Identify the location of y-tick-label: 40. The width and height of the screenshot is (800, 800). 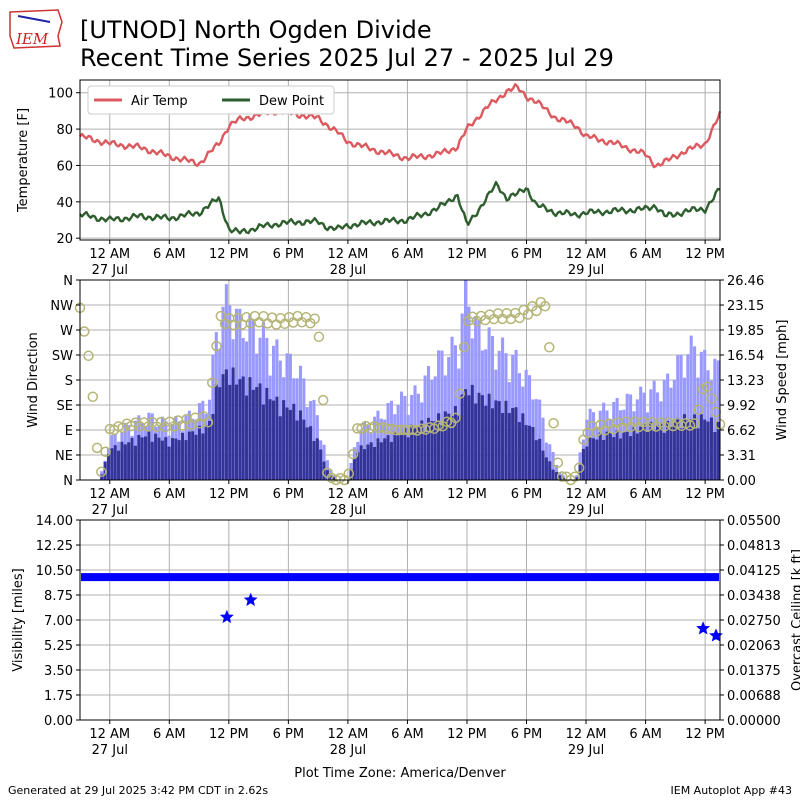
(64, 203).